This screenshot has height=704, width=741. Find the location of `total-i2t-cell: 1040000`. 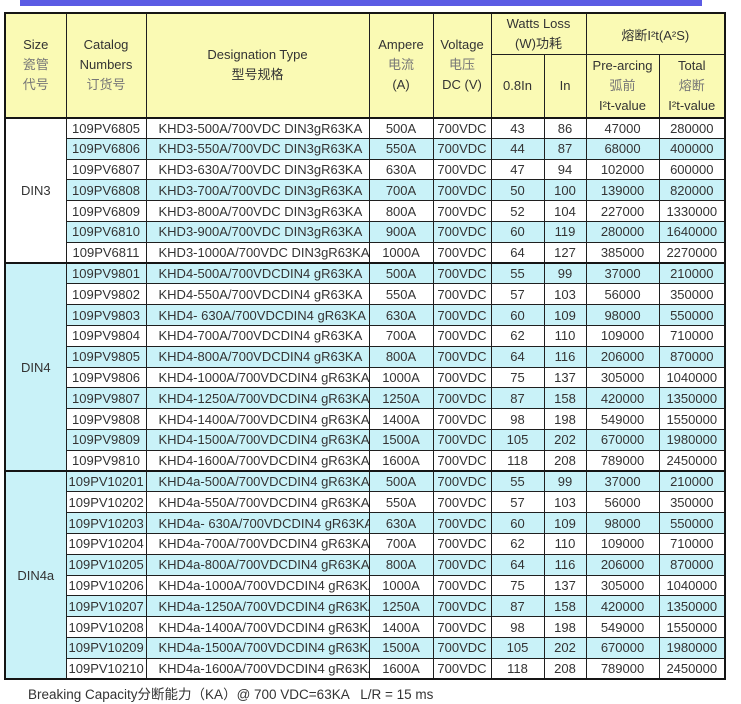

total-i2t-cell: 1040000 is located at coordinates (692, 585).